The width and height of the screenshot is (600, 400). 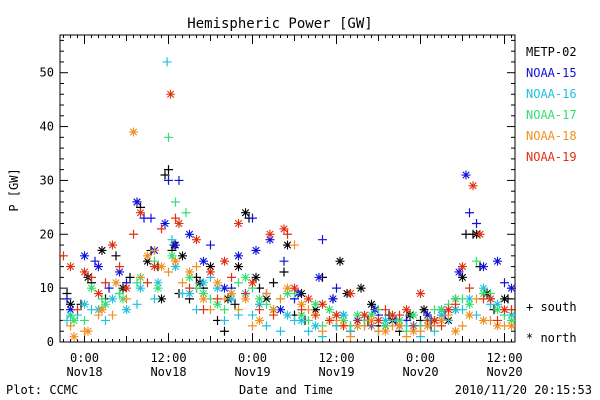 I want to click on legend-entry: NOAA-18, so click(x=551, y=136).